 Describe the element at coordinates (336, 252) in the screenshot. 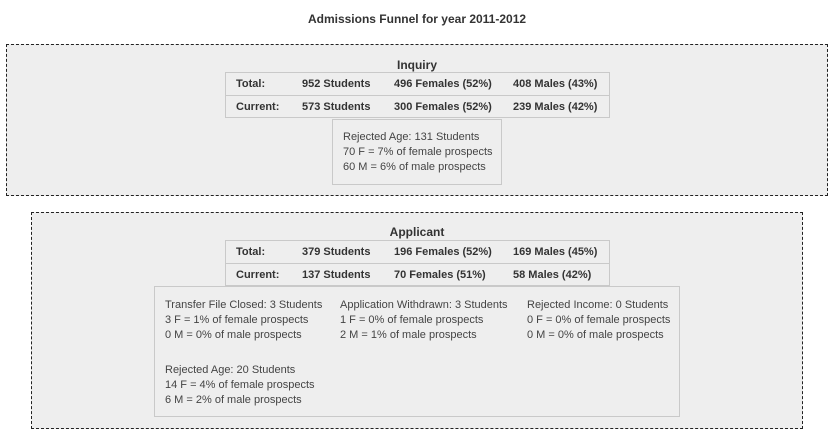

I see `applicant-total-students: 379 Students` at that location.